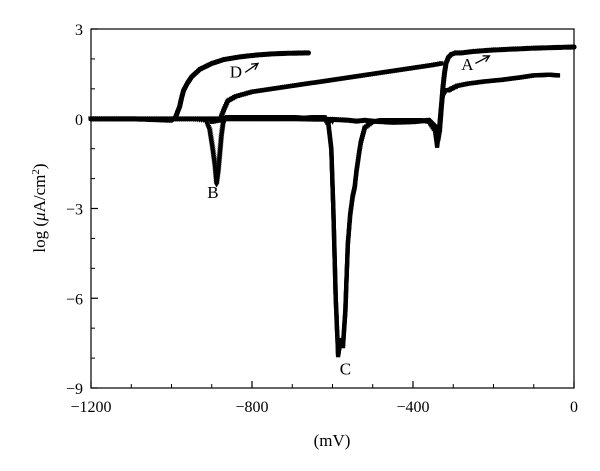 The width and height of the screenshot is (600, 471). I want to click on y-axis-label: log (μA/cm2), so click(39, 207).